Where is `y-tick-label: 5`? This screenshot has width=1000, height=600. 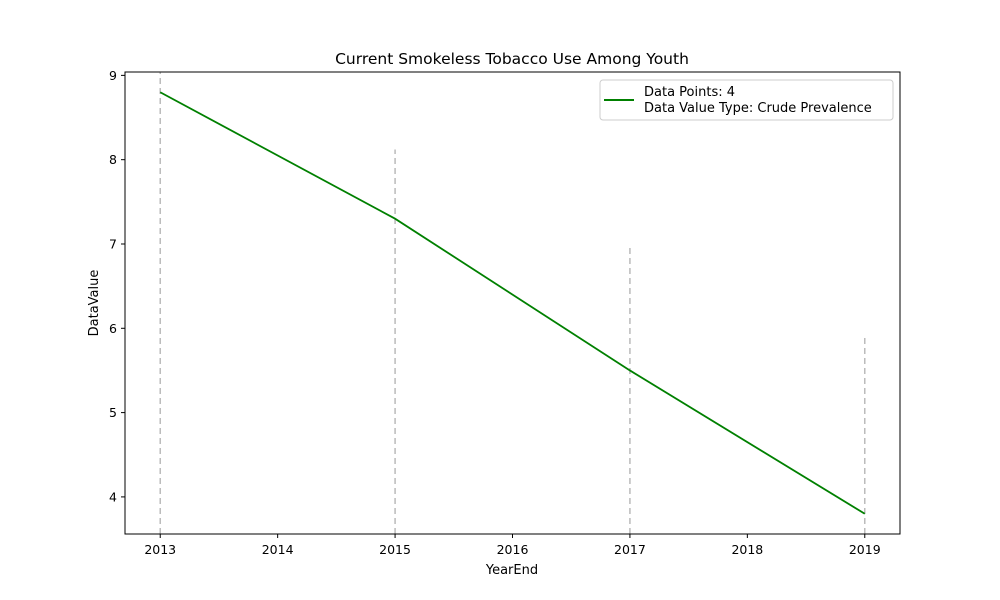
y-tick-label: 5 is located at coordinates (113, 412).